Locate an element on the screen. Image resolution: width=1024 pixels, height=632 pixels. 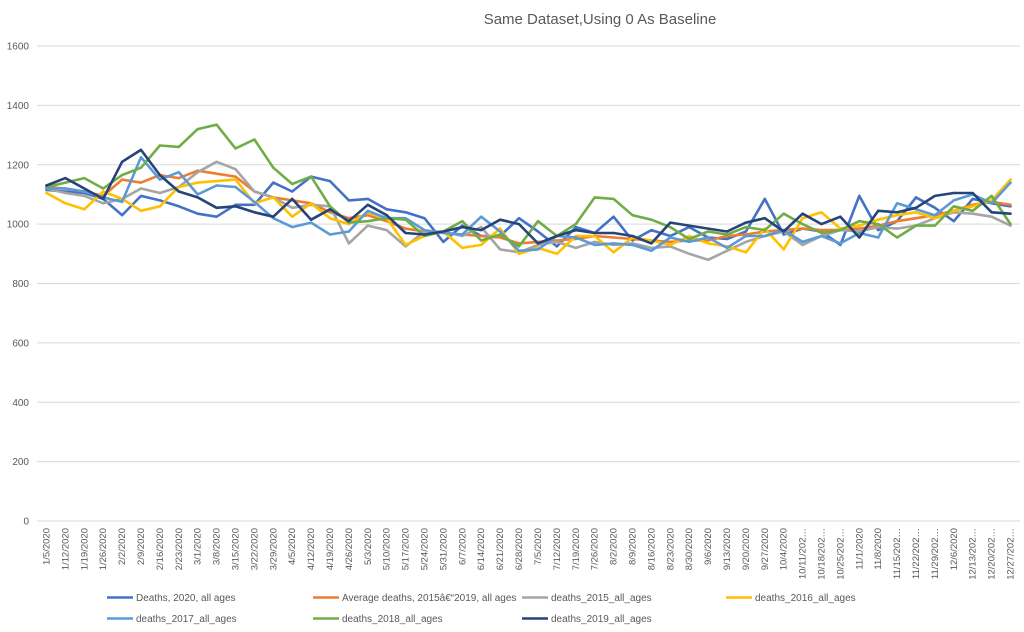
x-tick-label: 5/24/2020 is located at coordinates (425, 549).